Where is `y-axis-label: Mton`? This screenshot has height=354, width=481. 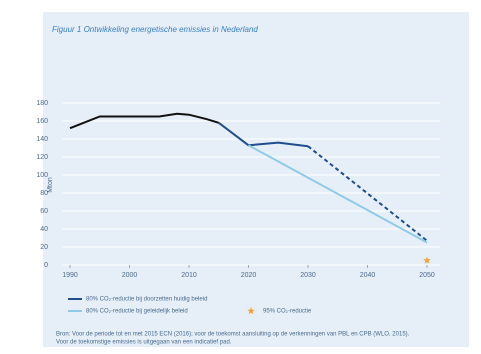 y-axis-label: Mton is located at coordinates (50, 185).